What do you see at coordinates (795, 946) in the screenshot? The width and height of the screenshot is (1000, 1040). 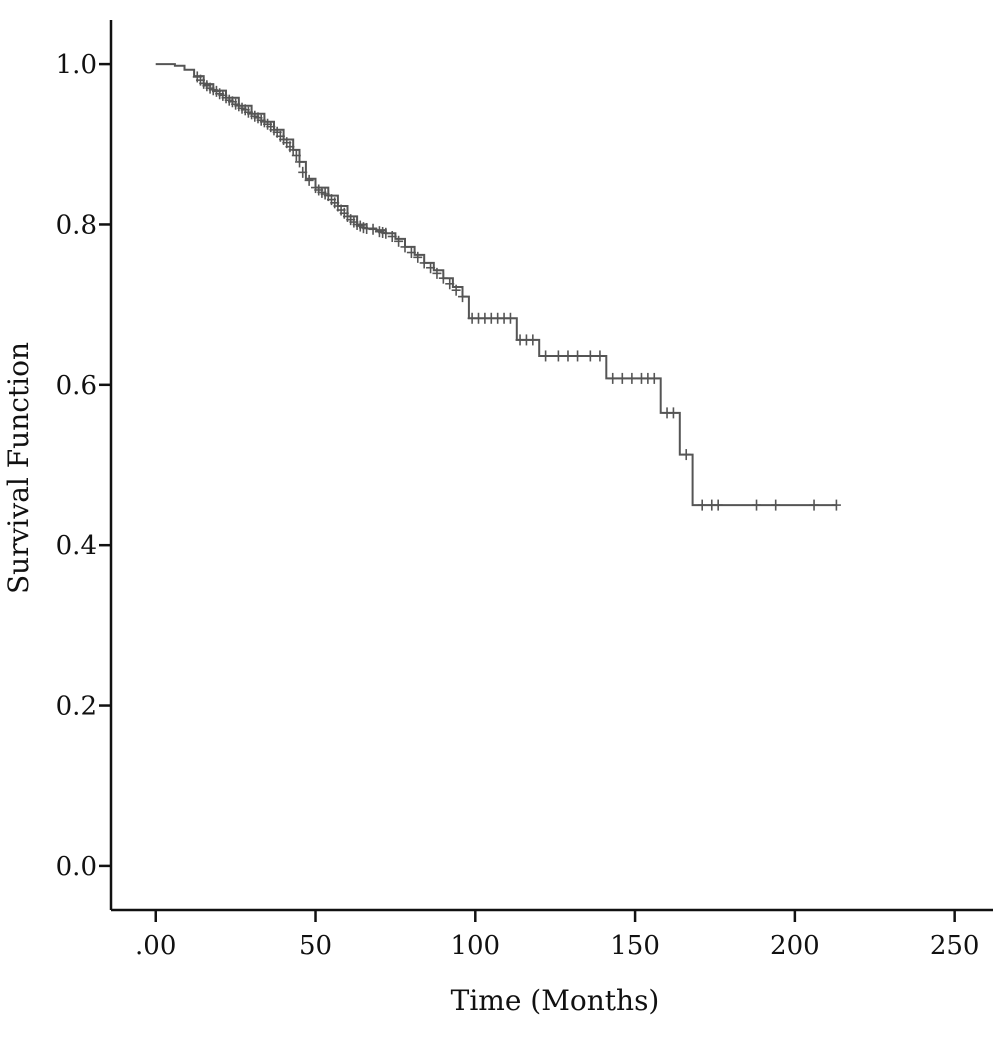 I see `x-tick-label: 200` at bounding box center [795, 946].